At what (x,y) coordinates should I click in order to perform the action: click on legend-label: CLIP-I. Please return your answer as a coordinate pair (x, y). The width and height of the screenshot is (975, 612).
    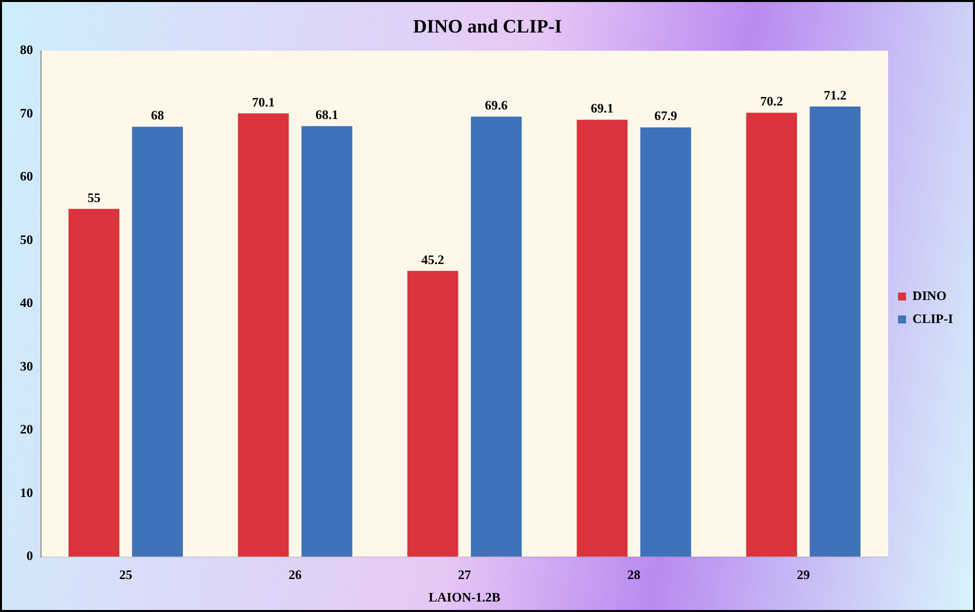
    Looking at the image, I should click on (933, 318).